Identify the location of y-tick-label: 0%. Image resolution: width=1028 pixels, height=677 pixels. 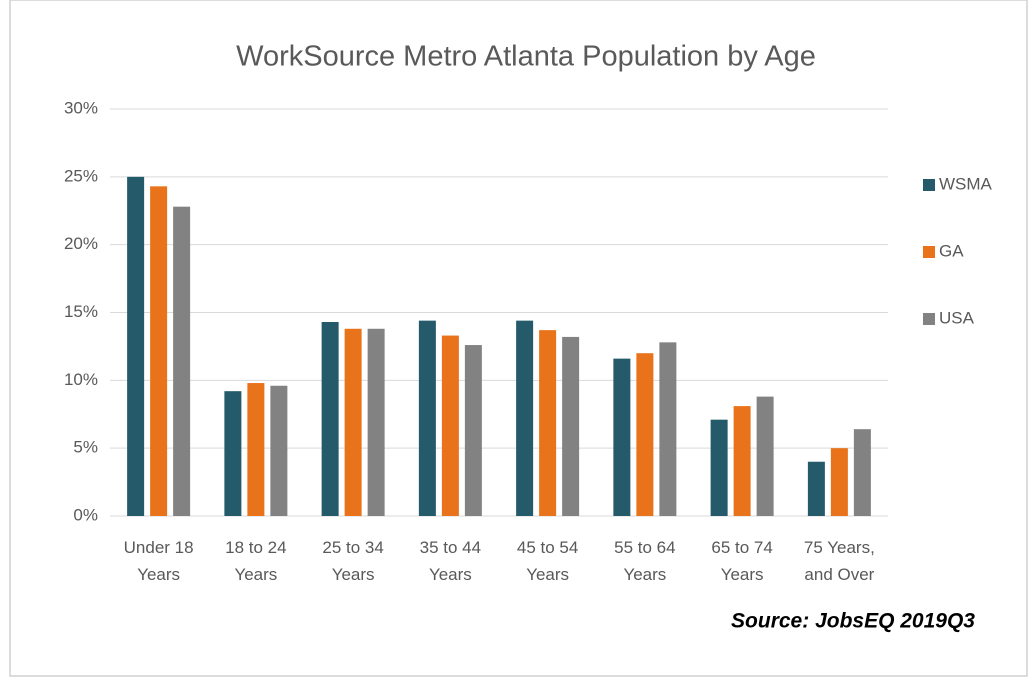
(85, 514).